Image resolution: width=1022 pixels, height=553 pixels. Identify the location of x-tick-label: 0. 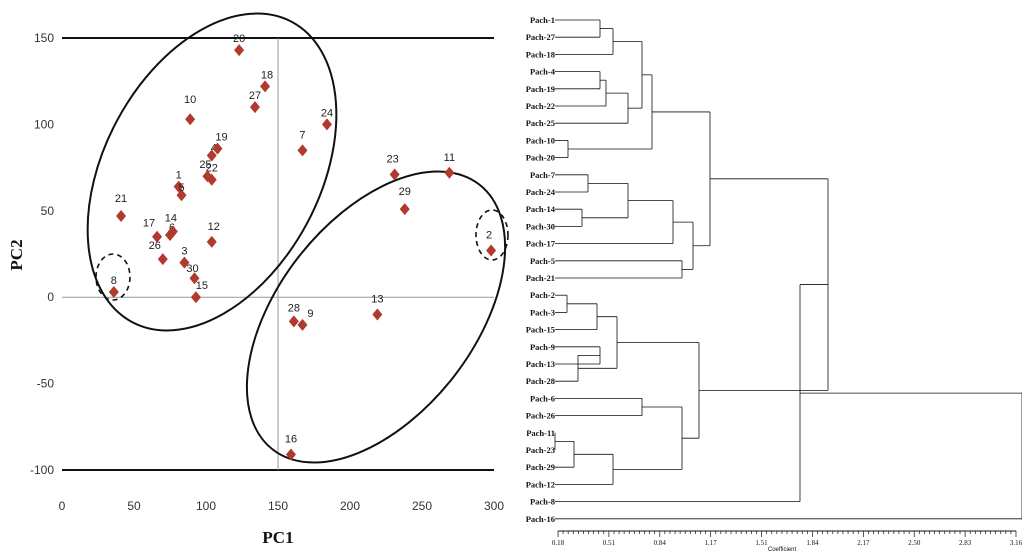
(62, 506).